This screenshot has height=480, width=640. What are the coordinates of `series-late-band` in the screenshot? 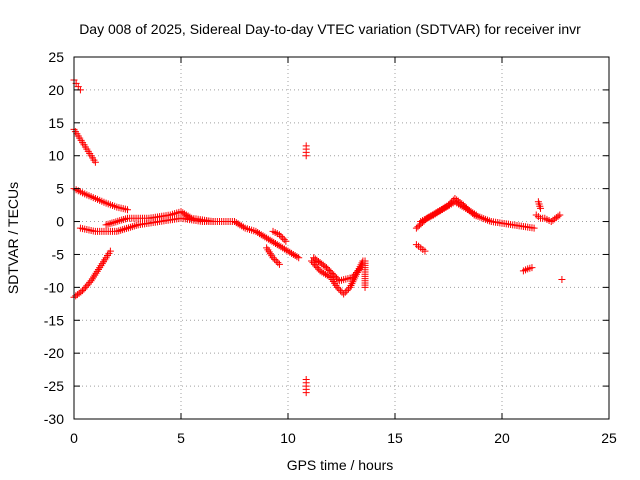 It's located at (548, 218).